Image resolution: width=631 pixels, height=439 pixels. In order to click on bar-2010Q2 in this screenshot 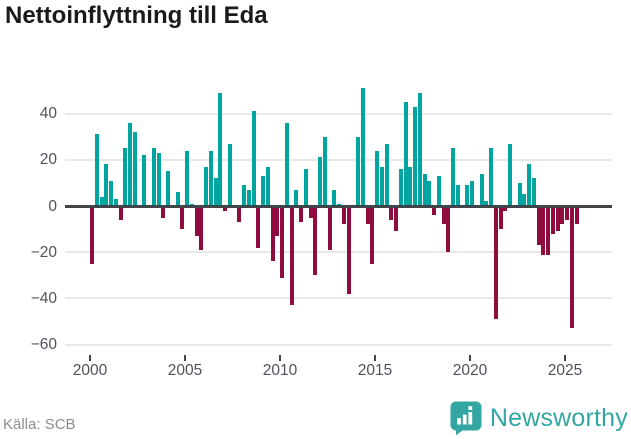, I will do `click(286, 164)`.